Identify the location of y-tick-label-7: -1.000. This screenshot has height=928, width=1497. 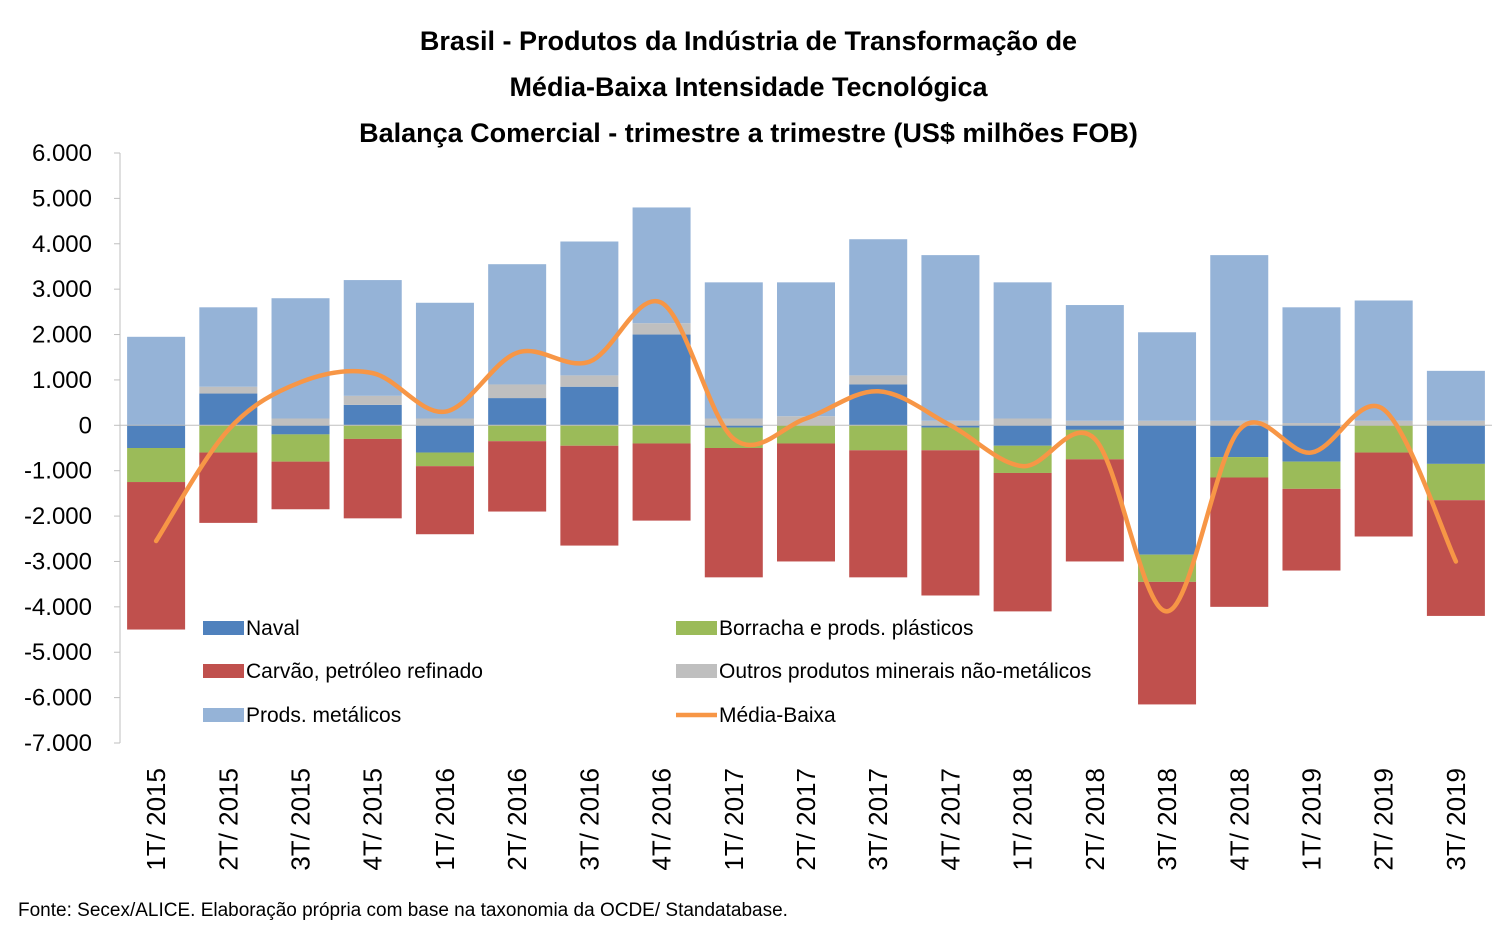
(58, 471).